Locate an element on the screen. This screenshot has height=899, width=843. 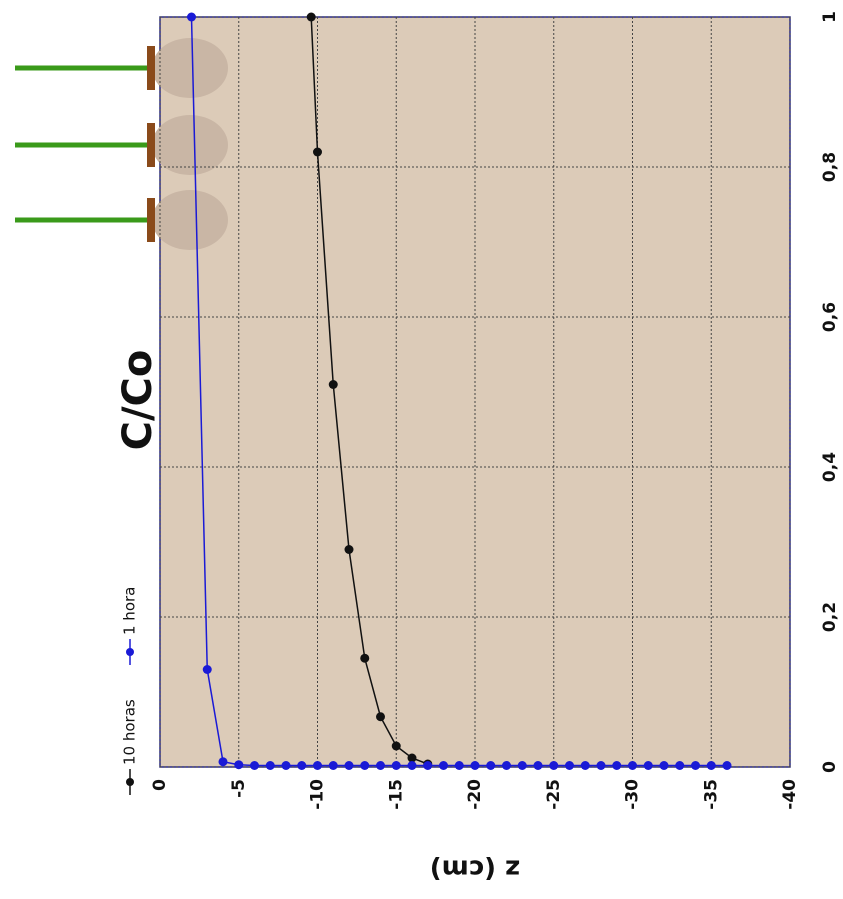
x-tick-label: 0 is located at coordinates (160, 785).